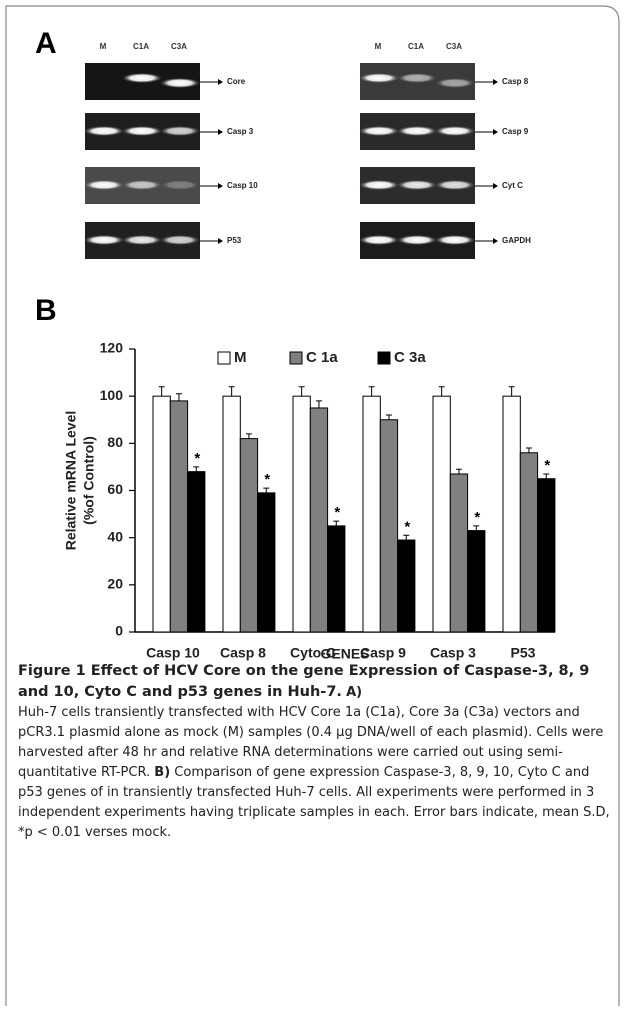  Describe the element at coordinates (119, 631) in the screenshot. I see `y-tick-label: 0` at that location.